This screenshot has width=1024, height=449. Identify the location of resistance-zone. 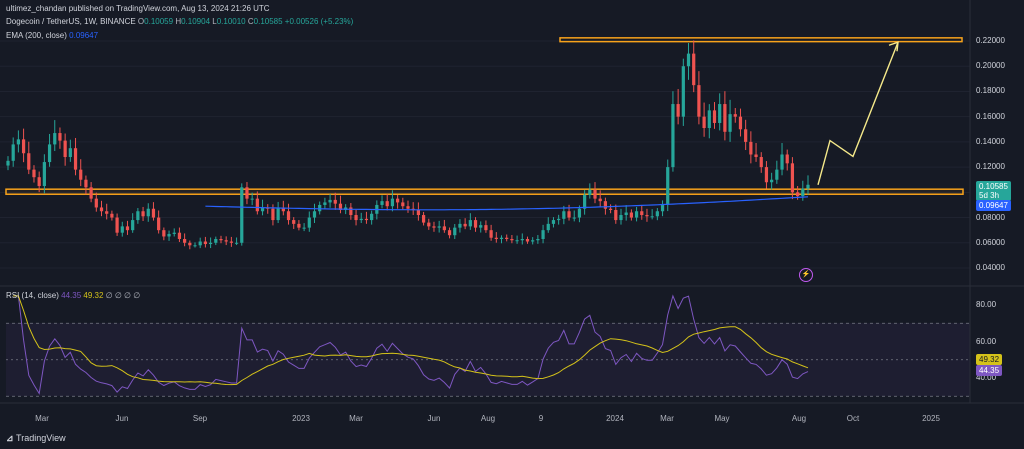
(761, 40).